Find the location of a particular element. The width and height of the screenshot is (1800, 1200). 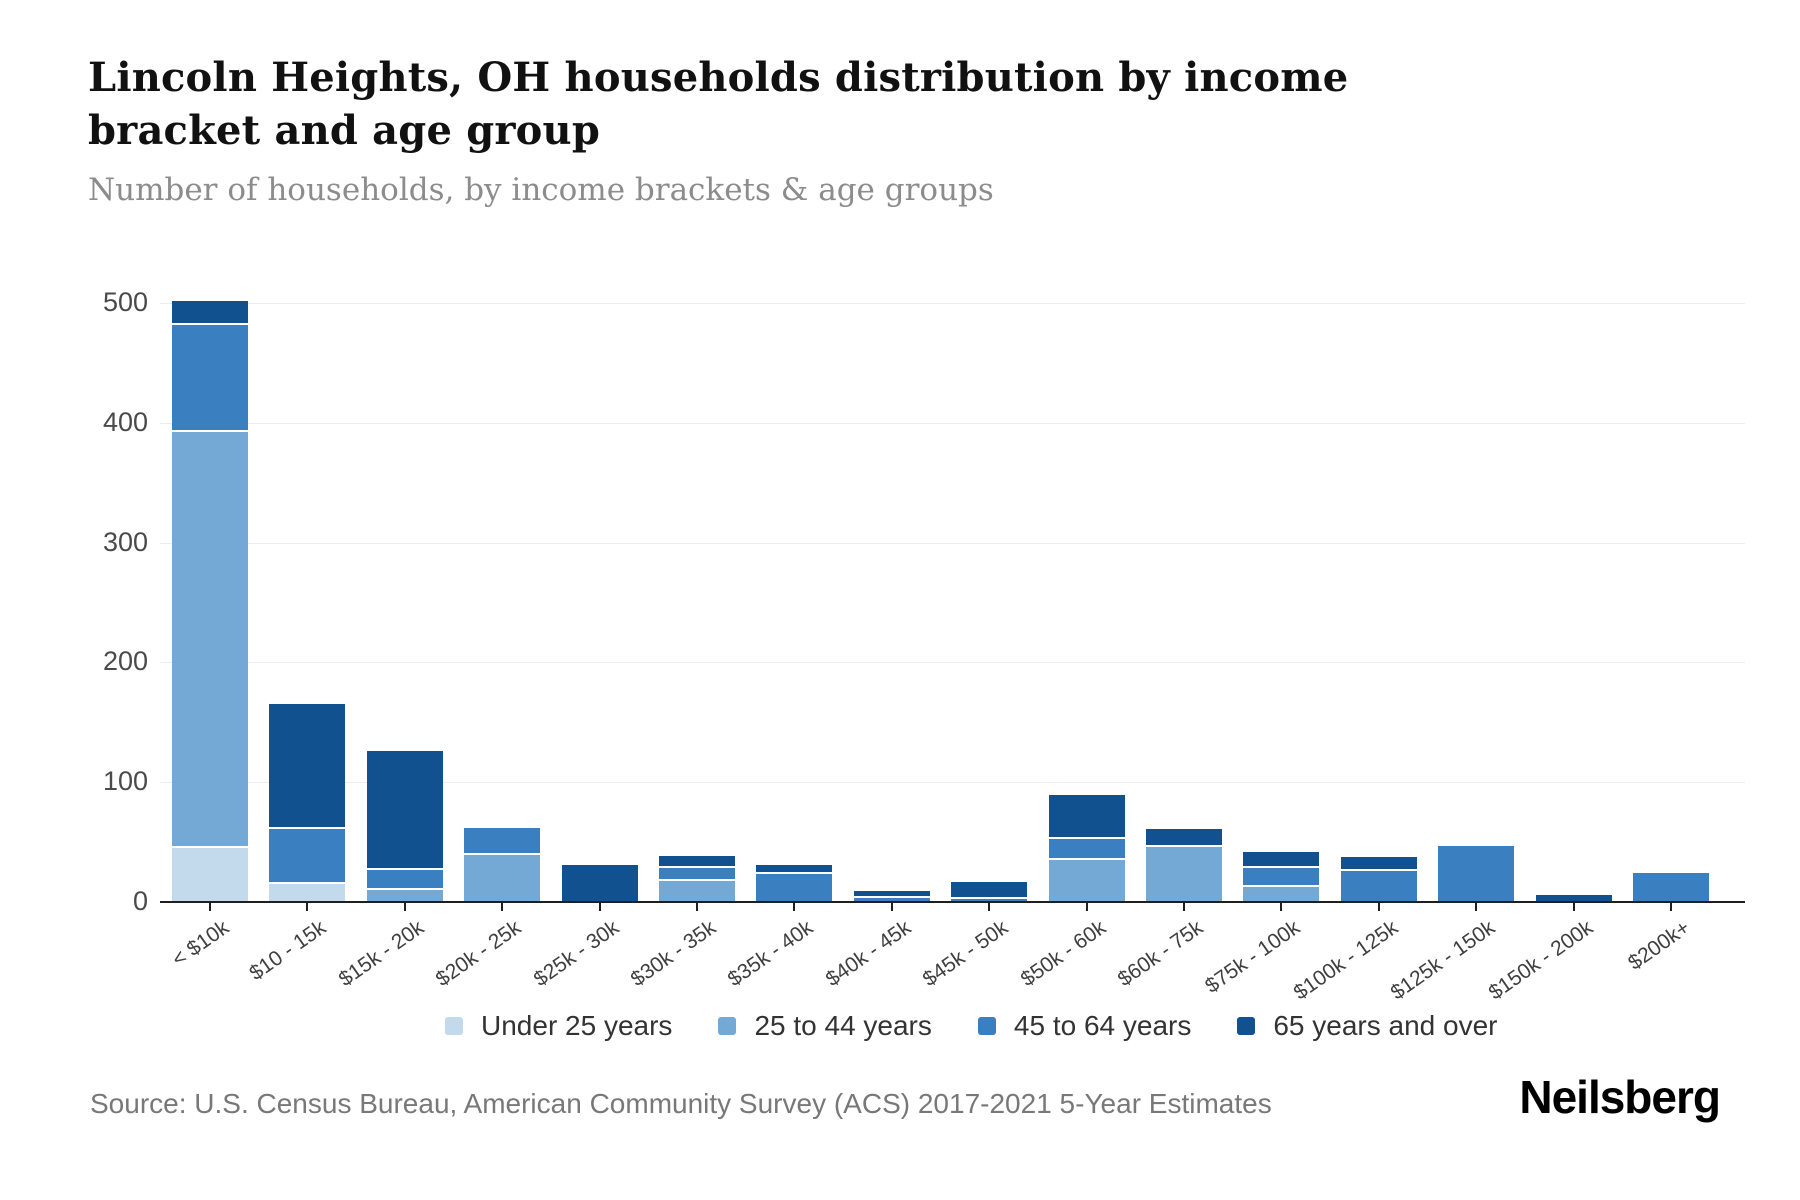

x-tick-label: $20k - 25k is located at coordinates (478, 954).